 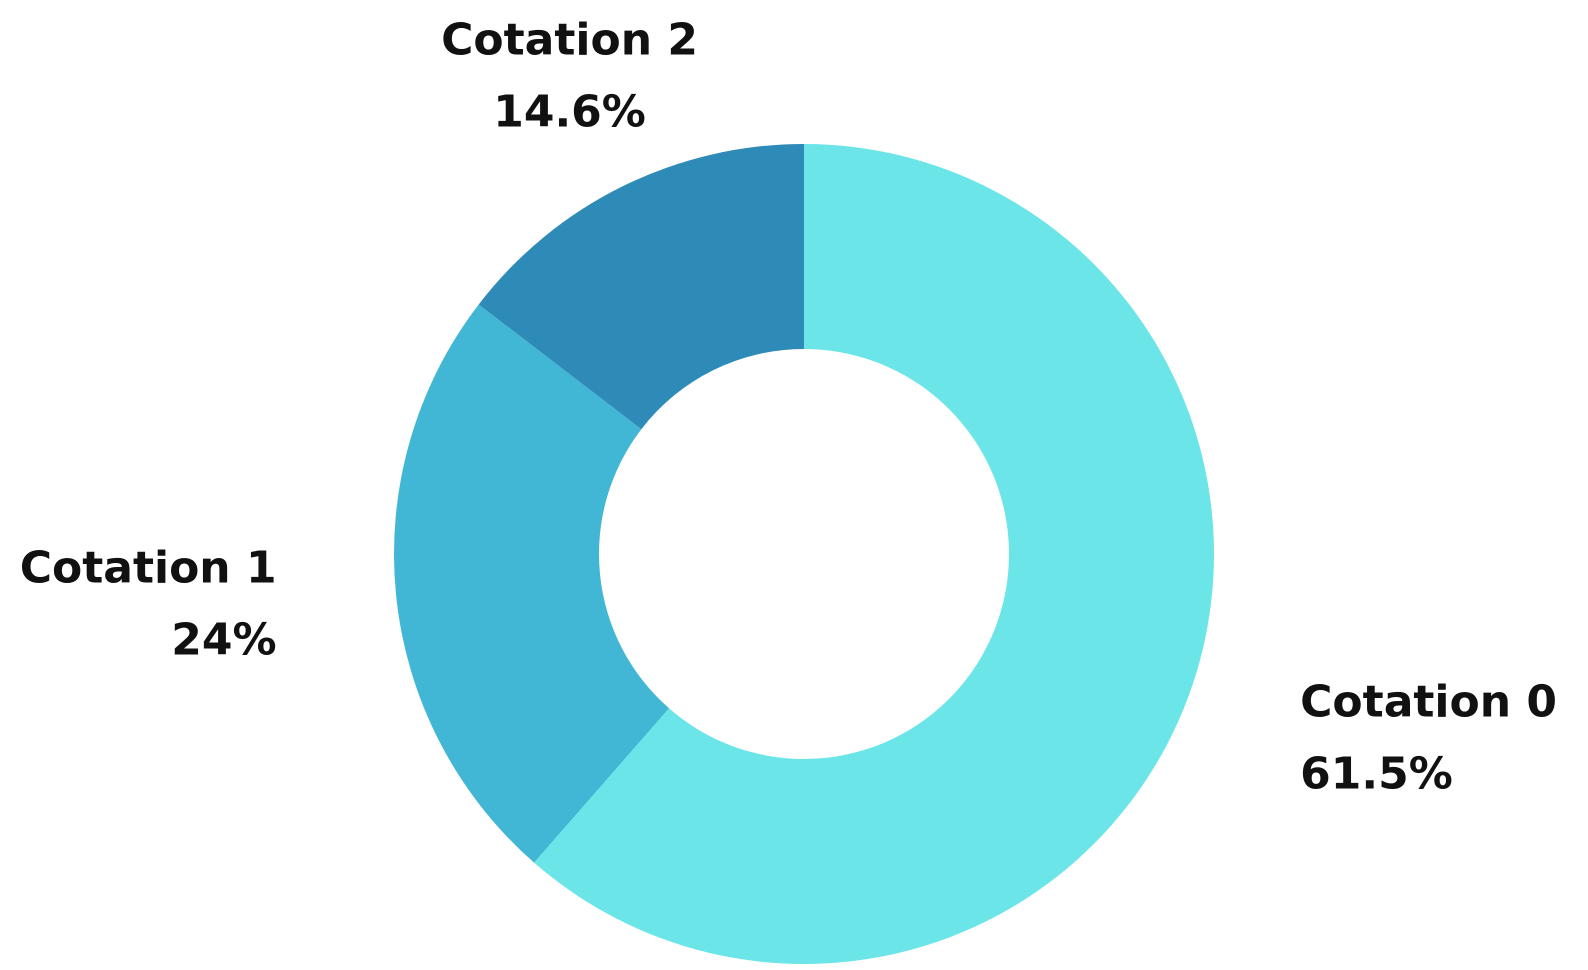 What do you see at coordinates (1376, 773) in the screenshot?
I see `slice-value-label: 61.5%` at bounding box center [1376, 773].